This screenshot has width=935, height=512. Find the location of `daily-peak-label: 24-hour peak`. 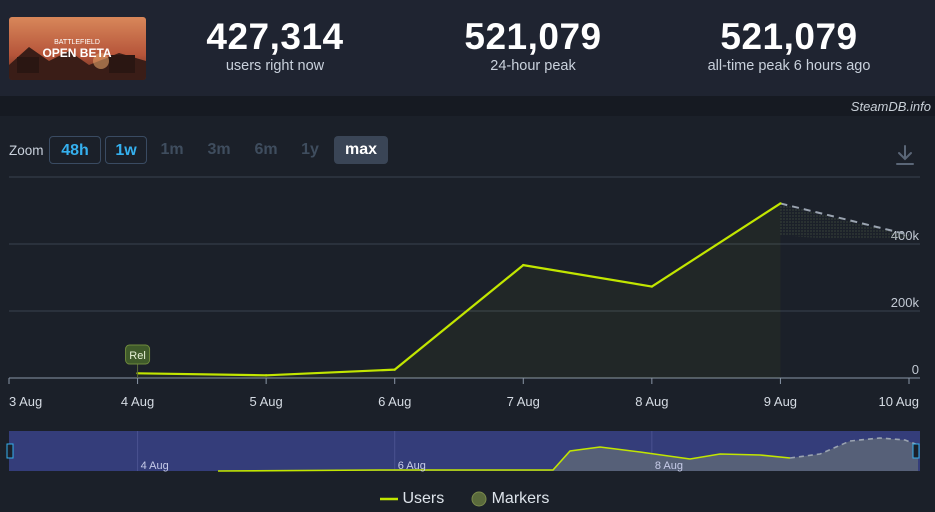

daily-peak-label: 24-hour peak is located at coordinates (533, 66).